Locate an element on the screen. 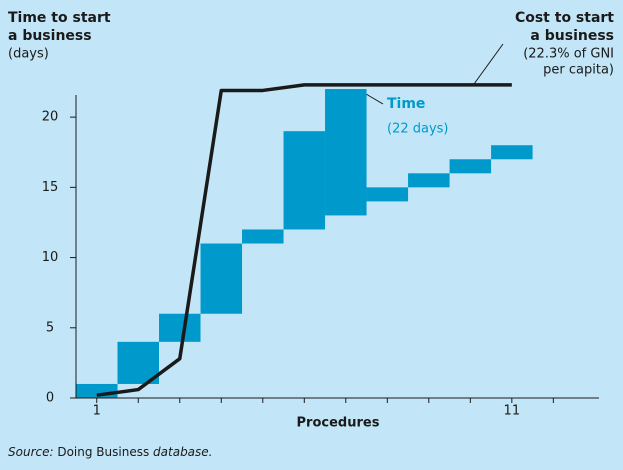 This screenshot has width=623, height=470. chart-title: Time to start is located at coordinates (59, 18).